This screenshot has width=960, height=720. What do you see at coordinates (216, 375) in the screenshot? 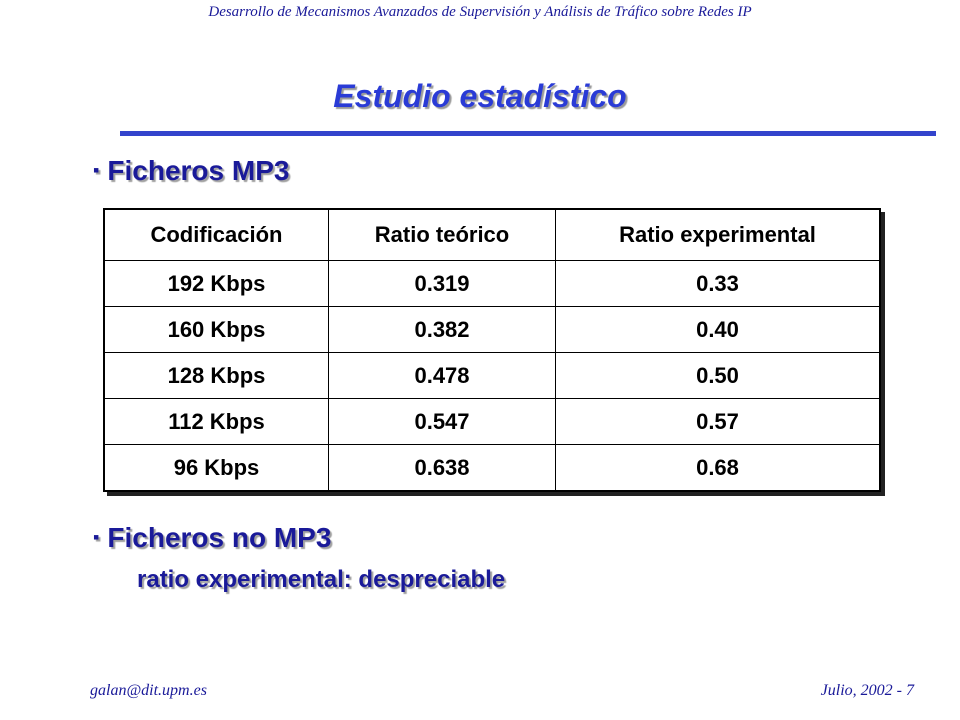
I see `cell-codificacion: 128 Kbps` at bounding box center [216, 375].